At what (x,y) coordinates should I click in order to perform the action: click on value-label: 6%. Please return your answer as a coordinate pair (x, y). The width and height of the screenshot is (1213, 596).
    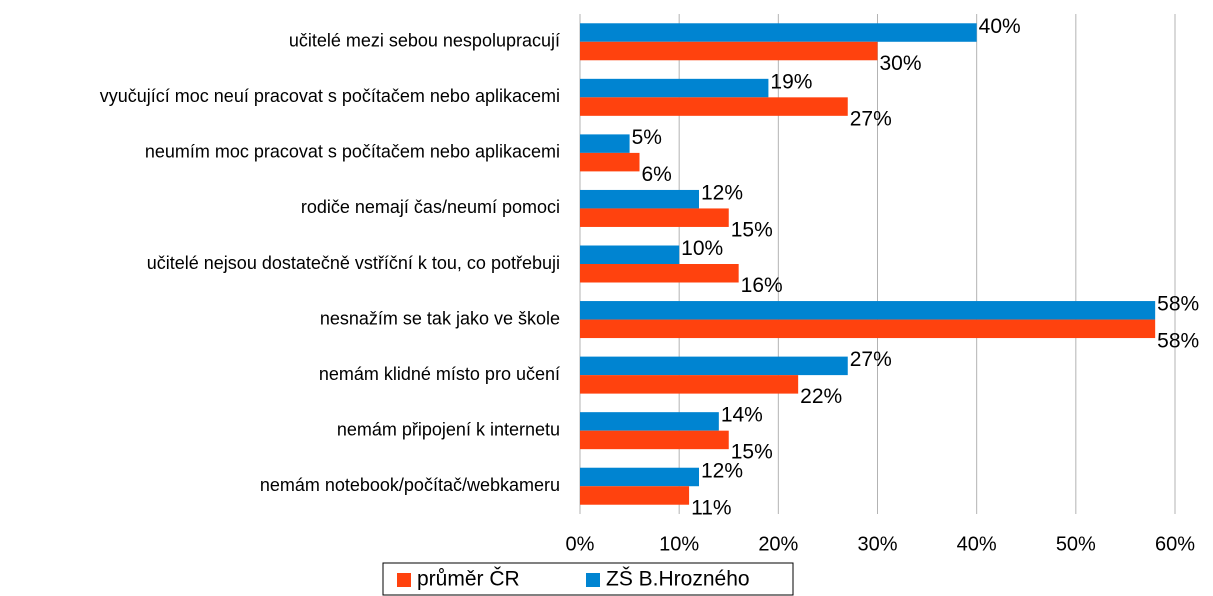
    Looking at the image, I should click on (657, 174).